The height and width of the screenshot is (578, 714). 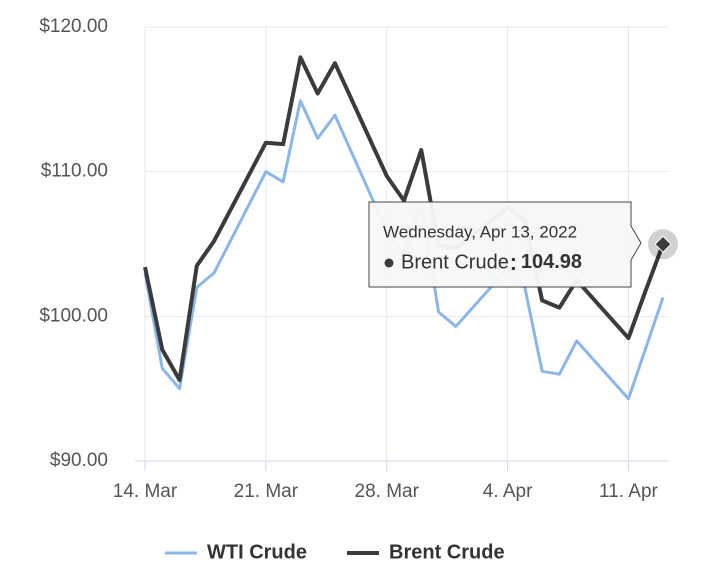 What do you see at coordinates (389, 263) in the screenshot?
I see `tooltip-bullet` at bounding box center [389, 263].